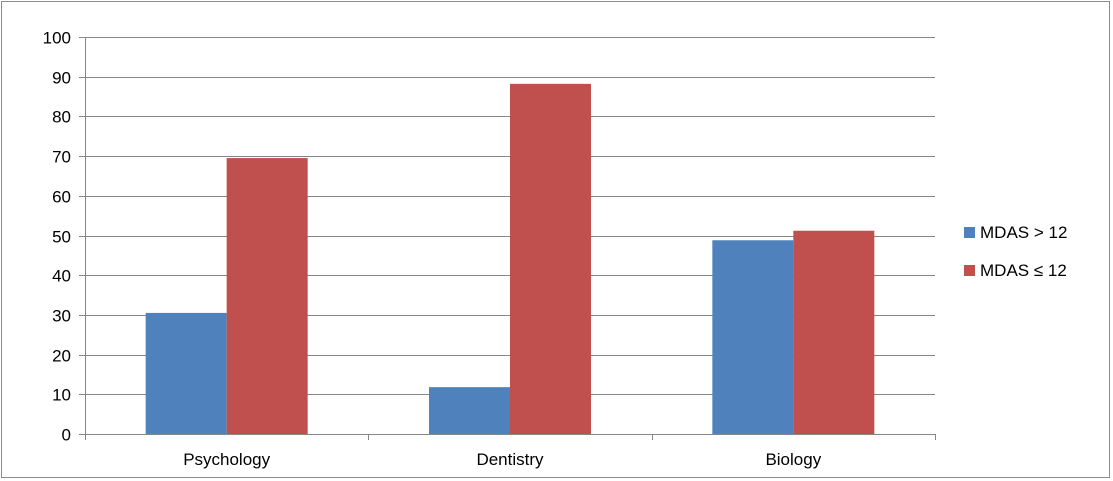 The image size is (1113, 481). I want to click on legend-label-series-2: MDAS ≤ 12, so click(1023, 270).